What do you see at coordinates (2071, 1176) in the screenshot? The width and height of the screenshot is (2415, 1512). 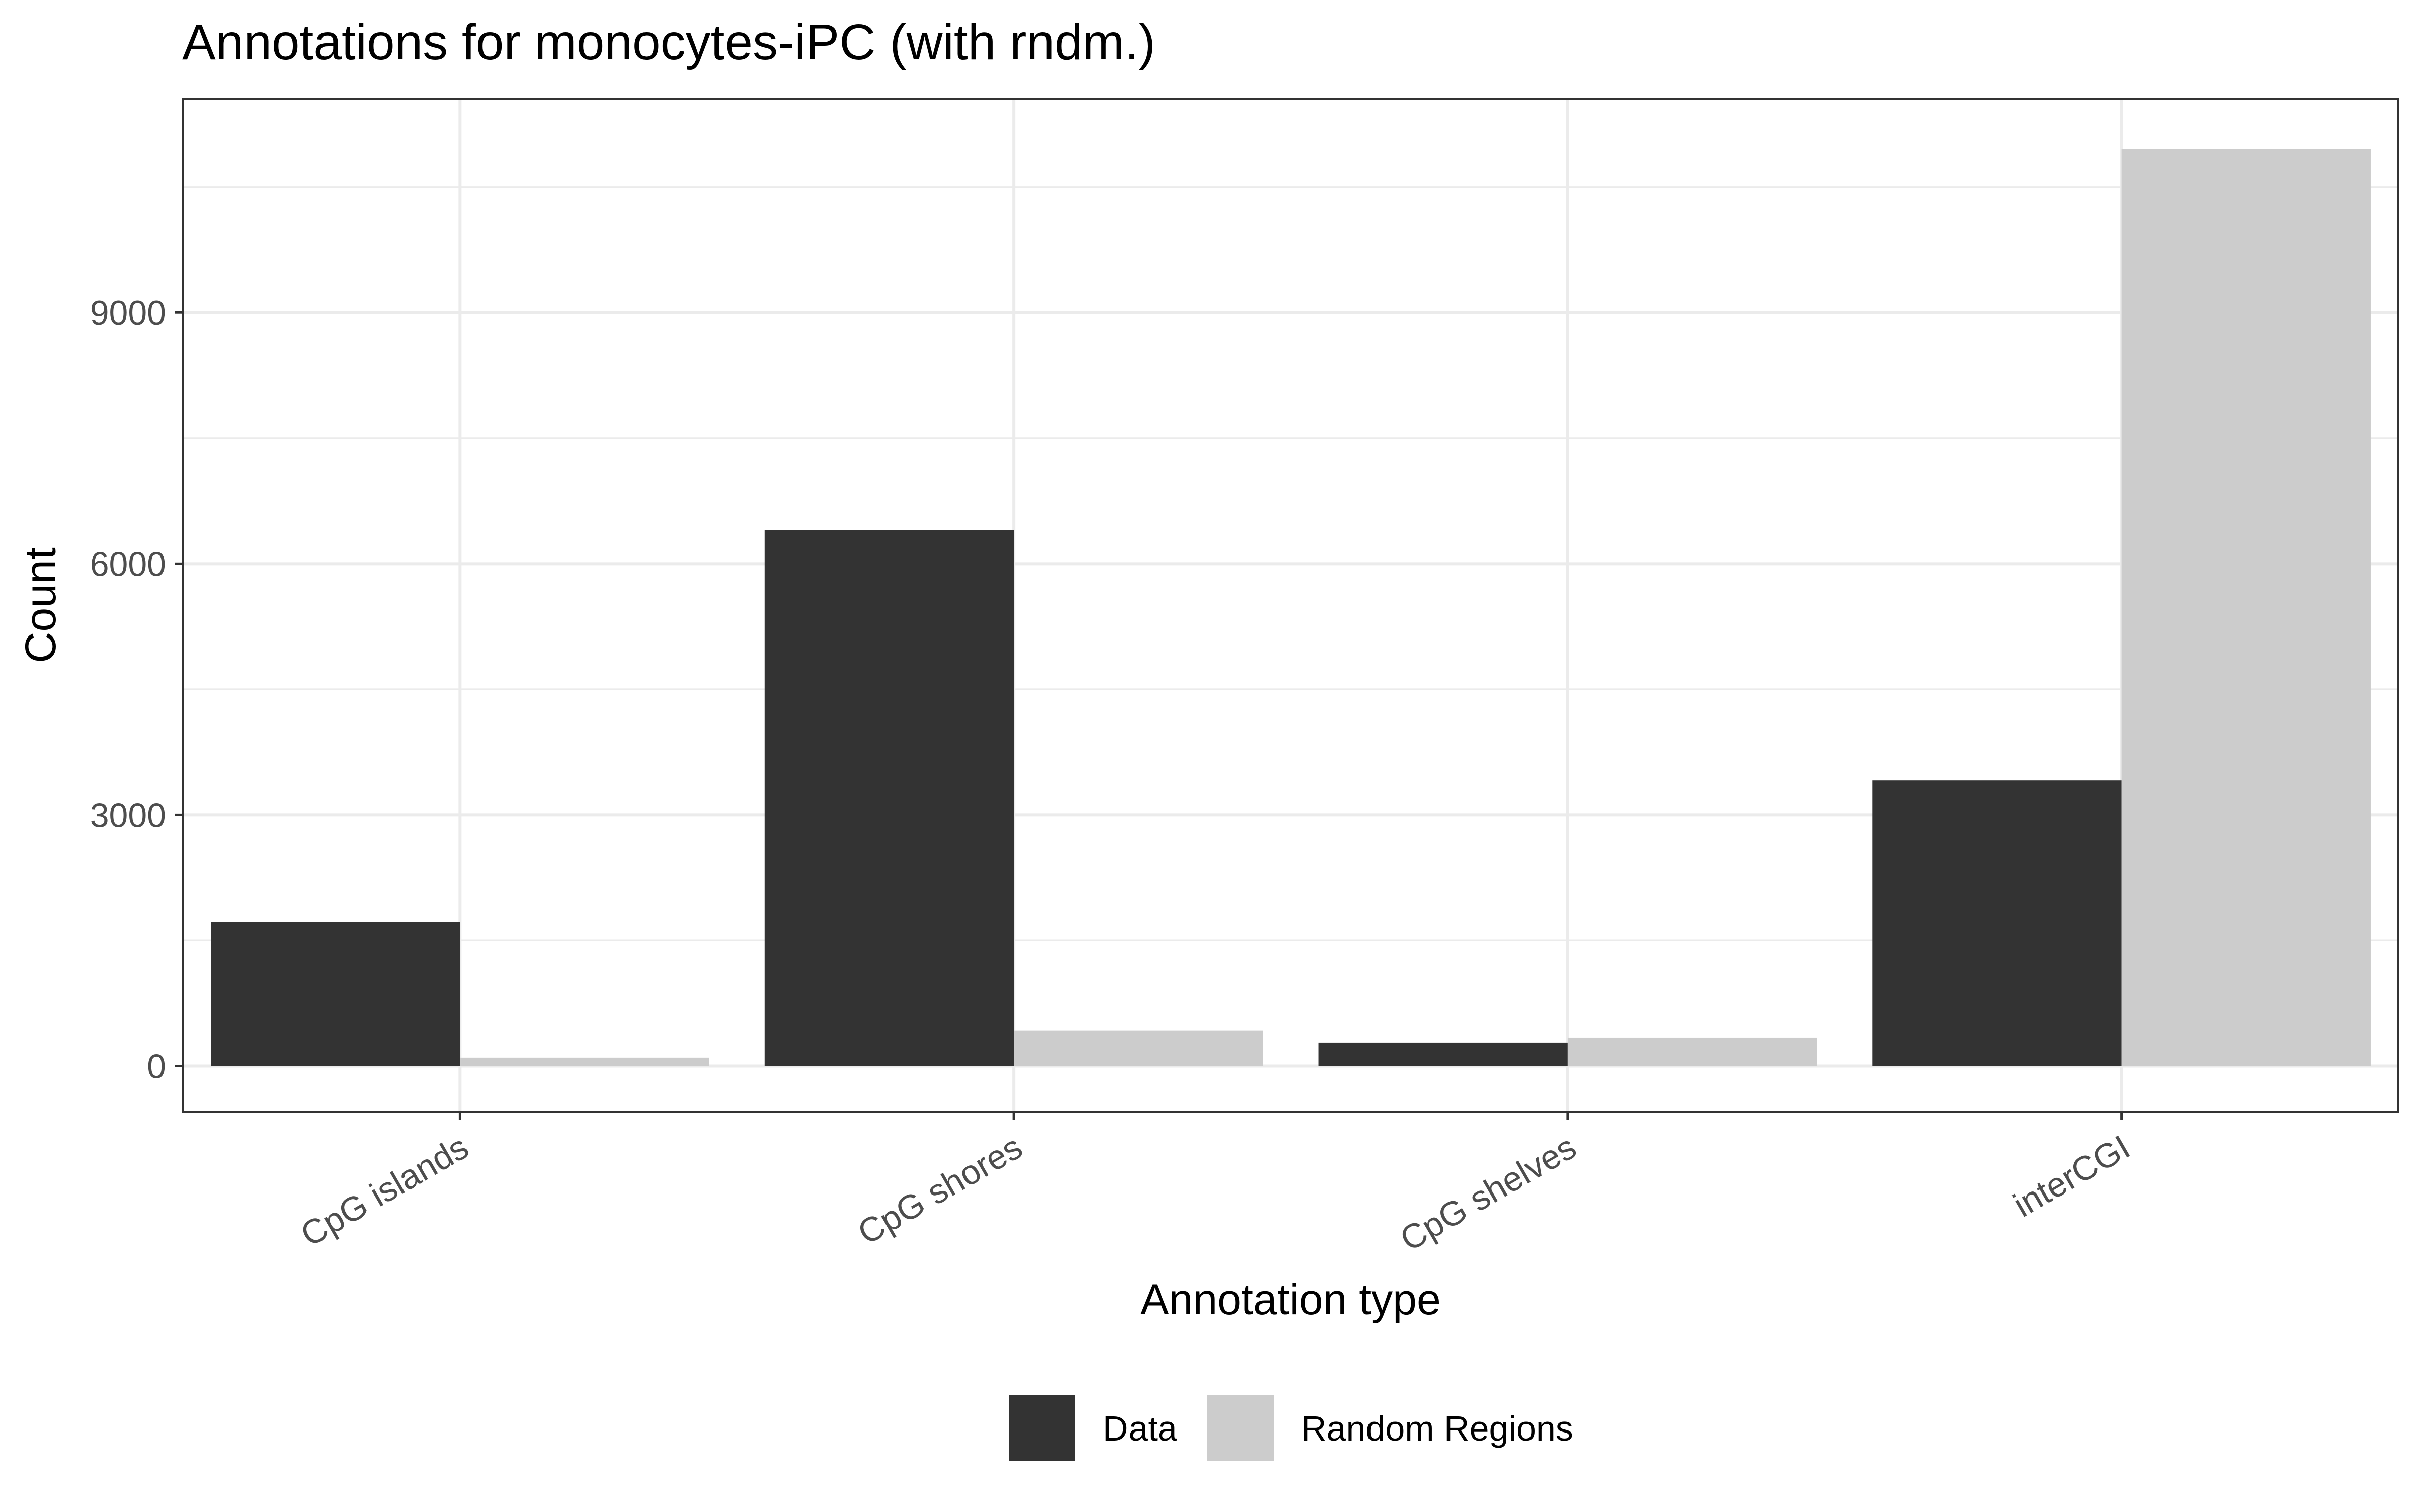 I see `x-tick-label: interCGI` at bounding box center [2071, 1176].